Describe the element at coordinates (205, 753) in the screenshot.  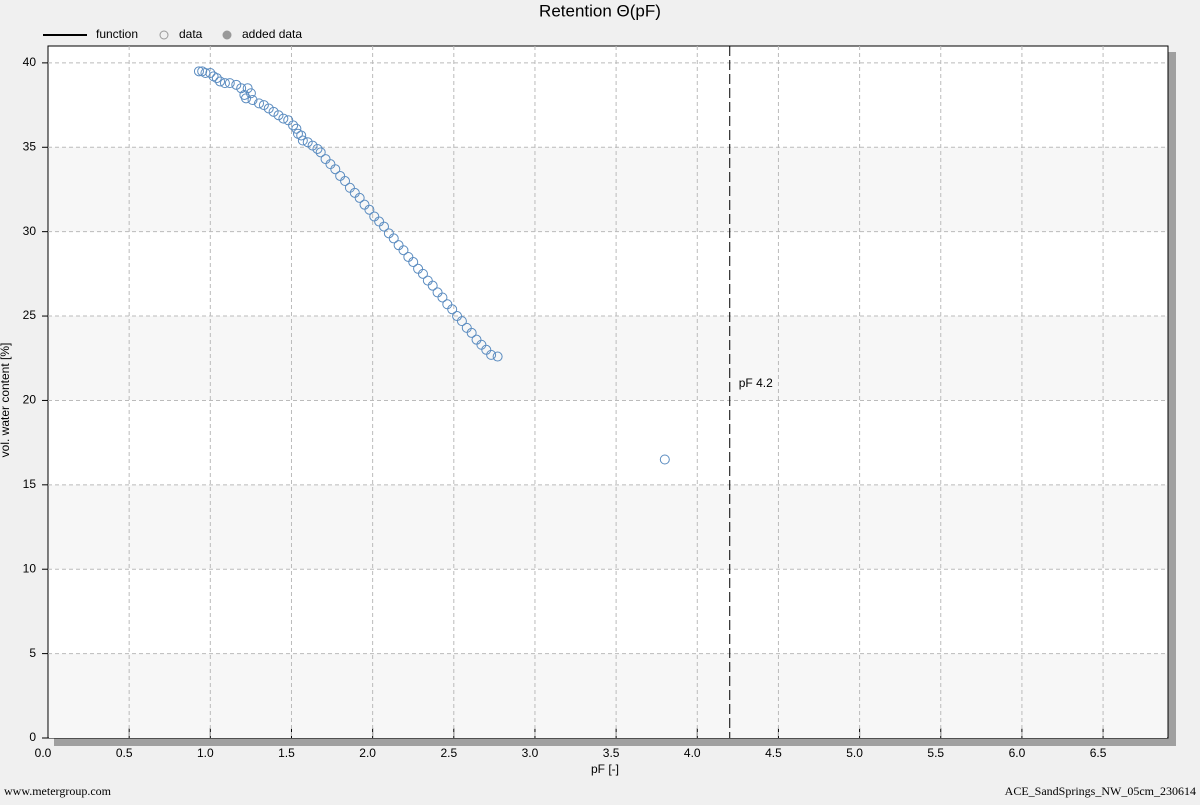
I see `x-tick-label: 1.0` at that location.